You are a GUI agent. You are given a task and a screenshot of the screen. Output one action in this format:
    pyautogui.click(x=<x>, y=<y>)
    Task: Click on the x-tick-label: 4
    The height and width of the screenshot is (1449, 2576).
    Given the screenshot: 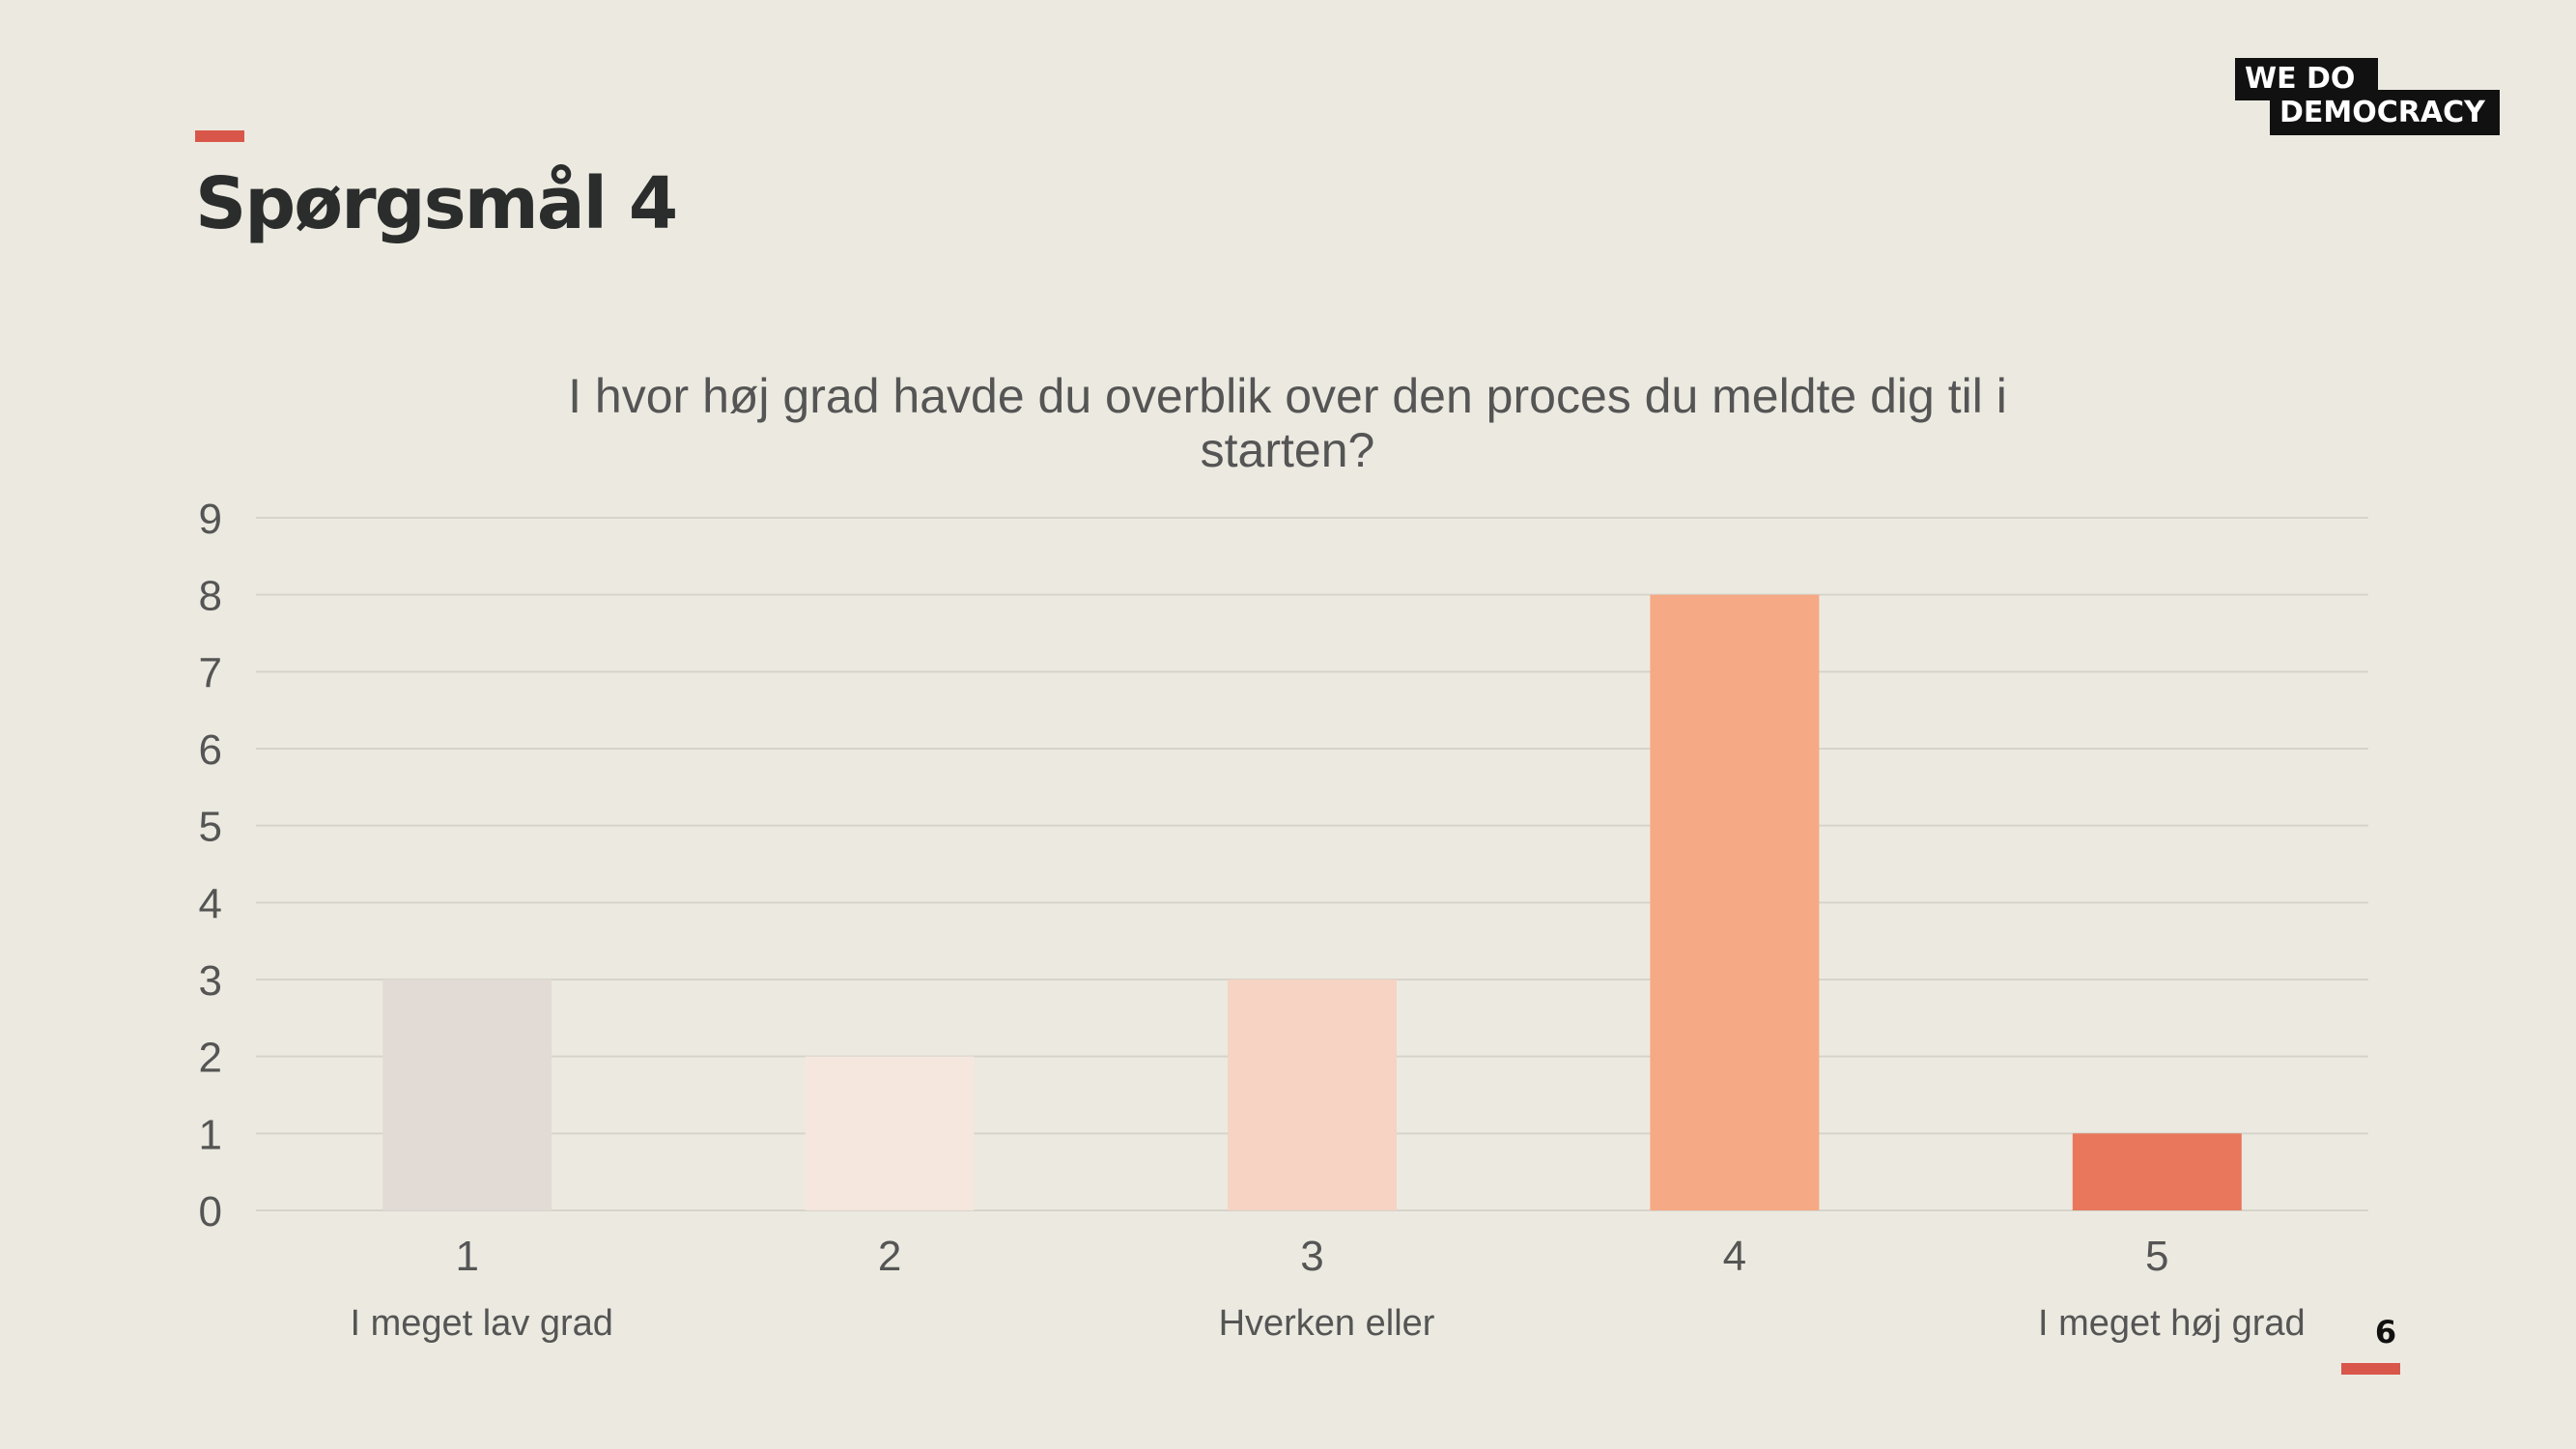 What is the action you would take?
    pyautogui.click(x=1734, y=1256)
    